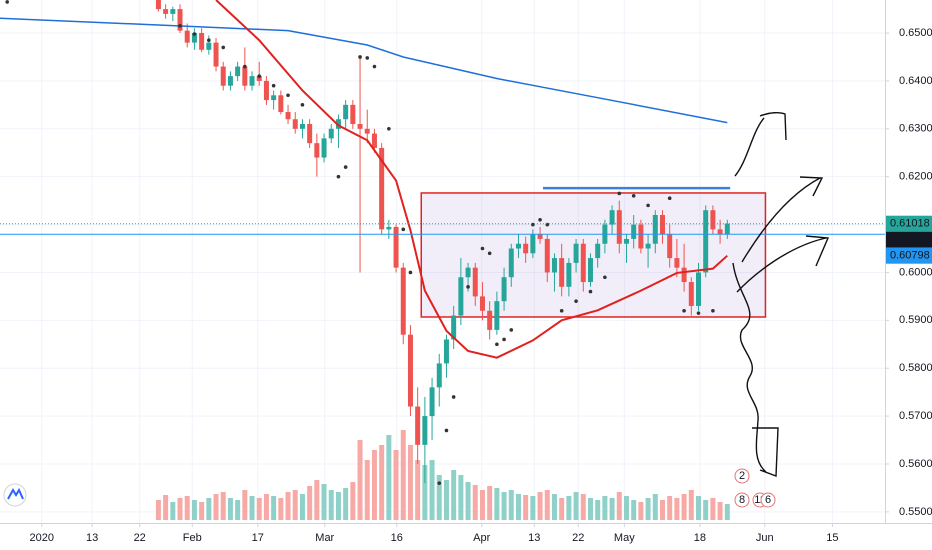  I want to click on x-tick-label: 18, so click(700, 538).